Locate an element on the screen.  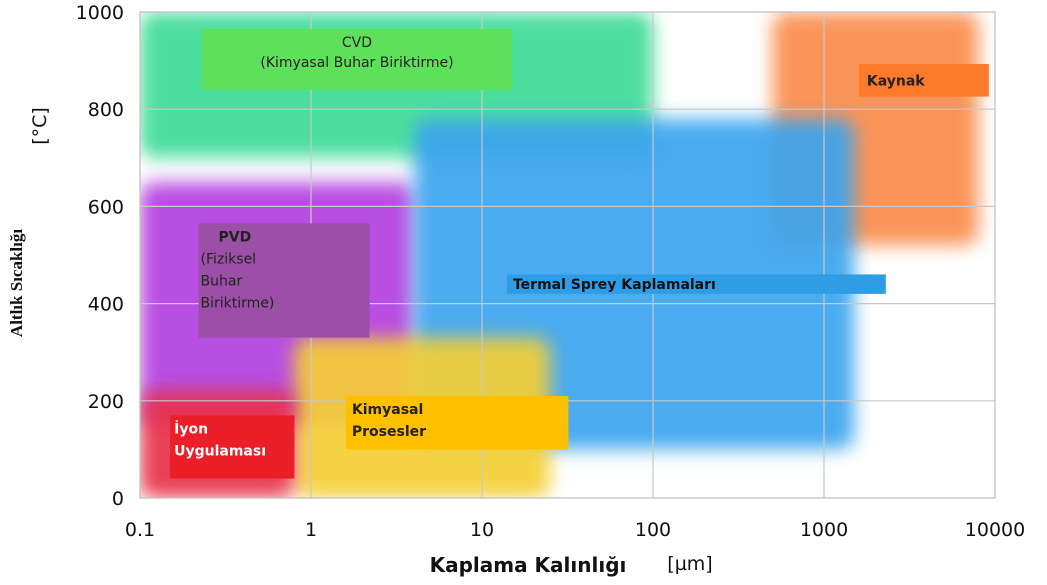
y-tick-label: 200 is located at coordinates (106, 402).